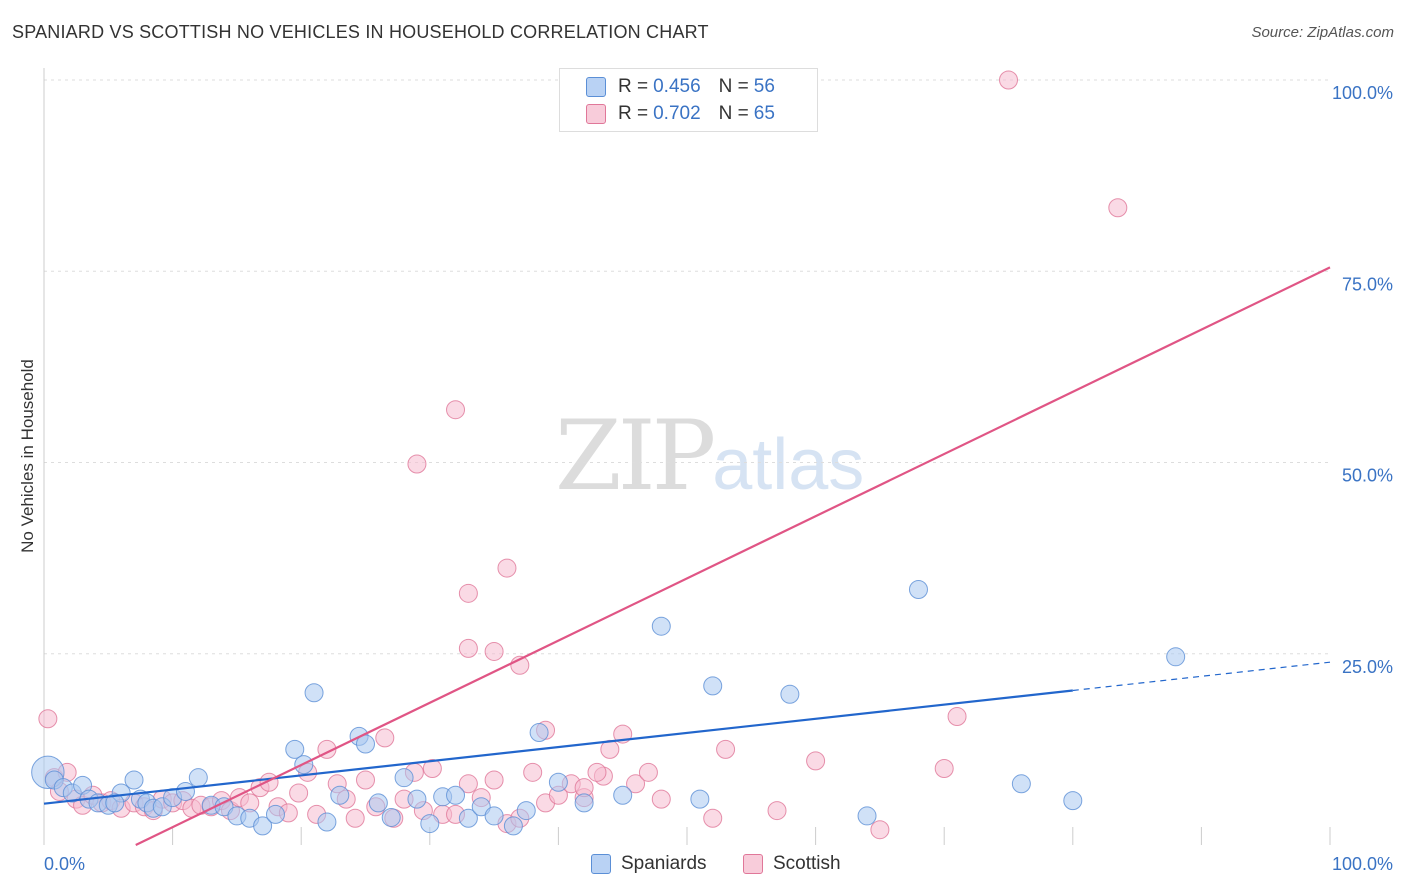  What do you see at coordinates (688, 100) in the screenshot?
I see `correlation-legend: R = 0.456 N = 56 R = 0.702 N = 65` at bounding box center [688, 100].